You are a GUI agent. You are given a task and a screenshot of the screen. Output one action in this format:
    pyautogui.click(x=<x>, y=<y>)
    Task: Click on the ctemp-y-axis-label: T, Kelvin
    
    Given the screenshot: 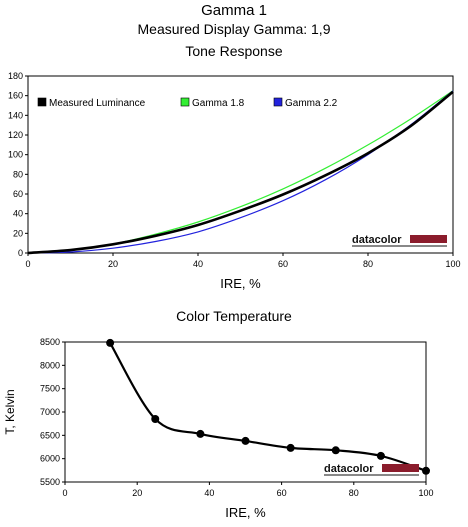 What is the action you would take?
    pyautogui.click(x=10, y=411)
    